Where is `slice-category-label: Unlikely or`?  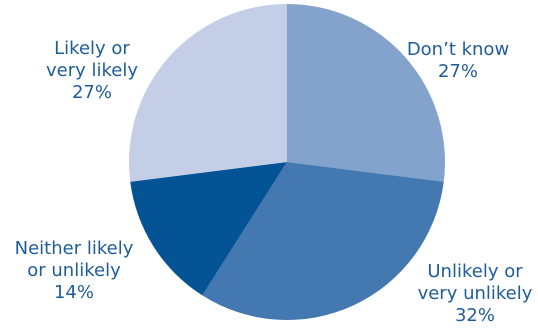
slice-category-label: Unlikely or is located at coordinates (475, 271).